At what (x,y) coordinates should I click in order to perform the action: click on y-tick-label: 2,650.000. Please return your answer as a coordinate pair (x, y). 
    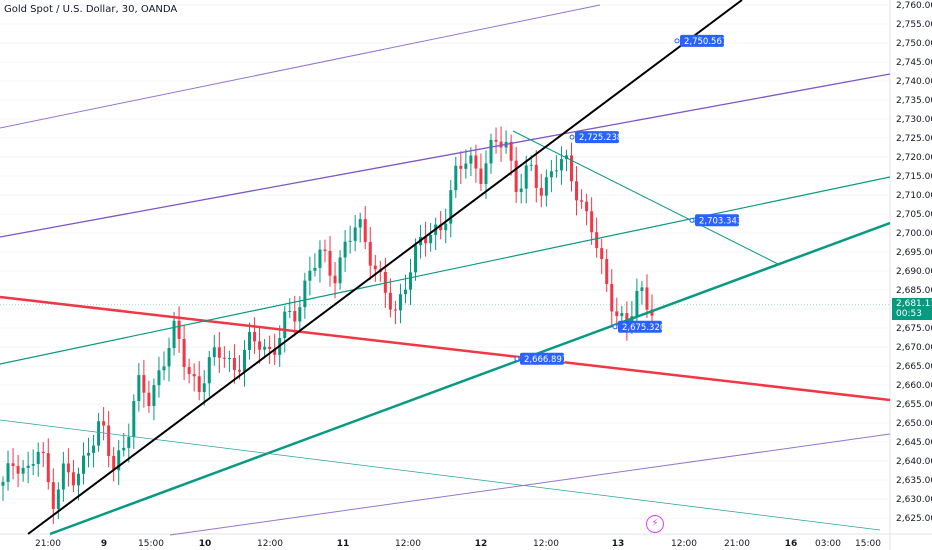
    Looking at the image, I should click on (914, 424).